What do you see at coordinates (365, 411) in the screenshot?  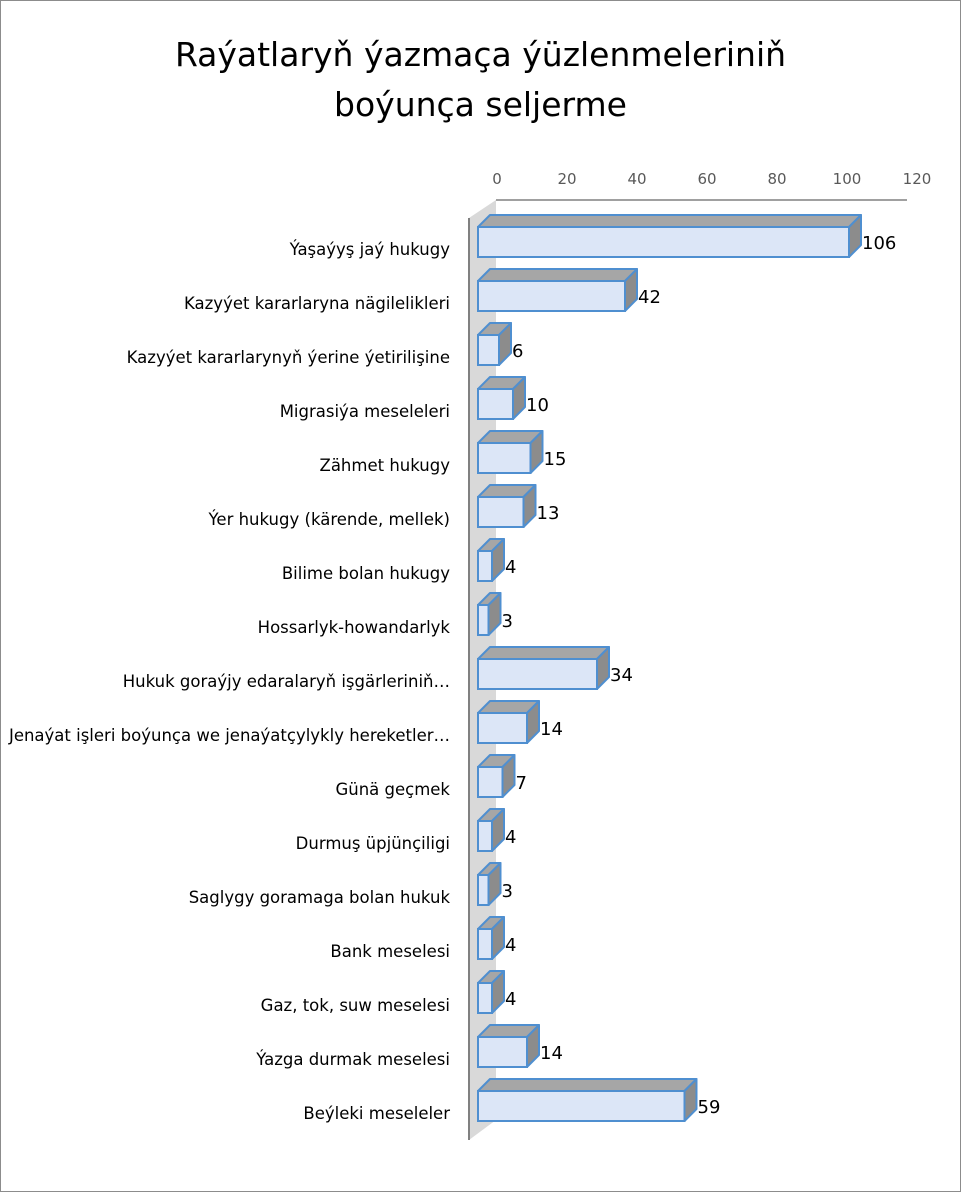 I see `category-label: Migrasiýa meseleleri` at bounding box center [365, 411].